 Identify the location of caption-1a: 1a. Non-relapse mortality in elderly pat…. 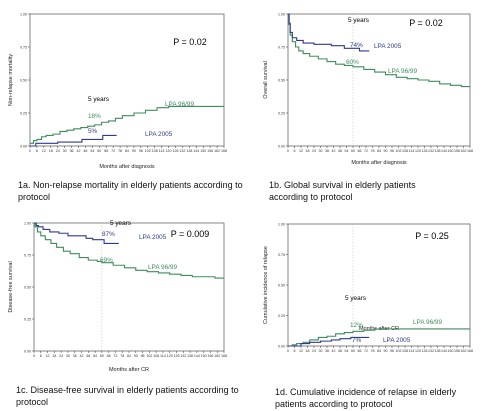
(130, 191).